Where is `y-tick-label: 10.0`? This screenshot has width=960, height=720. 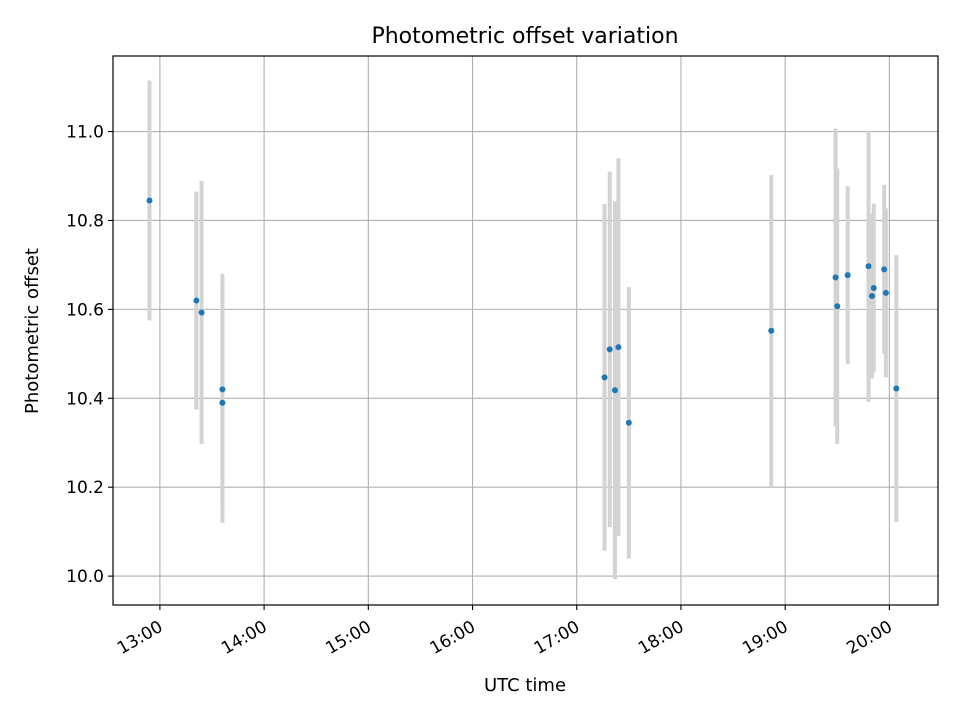
y-tick-label: 10.0 is located at coordinates (85, 577).